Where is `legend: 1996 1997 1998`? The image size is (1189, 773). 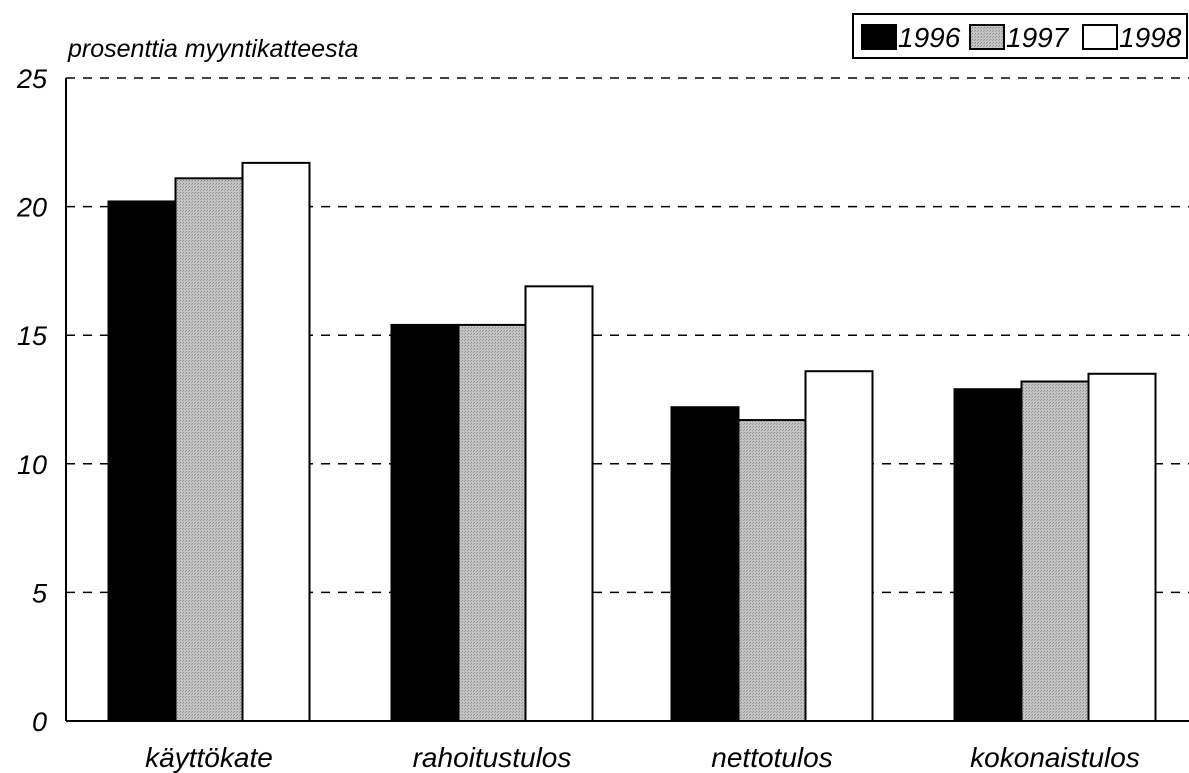
legend: 1996 1997 1998 is located at coordinates (1020, 36).